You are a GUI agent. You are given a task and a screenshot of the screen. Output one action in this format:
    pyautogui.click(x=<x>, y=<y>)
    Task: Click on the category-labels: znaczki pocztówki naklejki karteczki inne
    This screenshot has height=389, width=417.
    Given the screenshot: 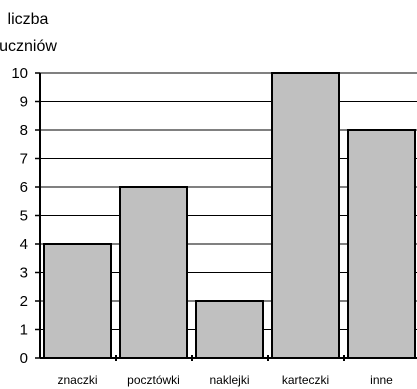 What is the action you would take?
    pyautogui.click(x=225, y=380)
    